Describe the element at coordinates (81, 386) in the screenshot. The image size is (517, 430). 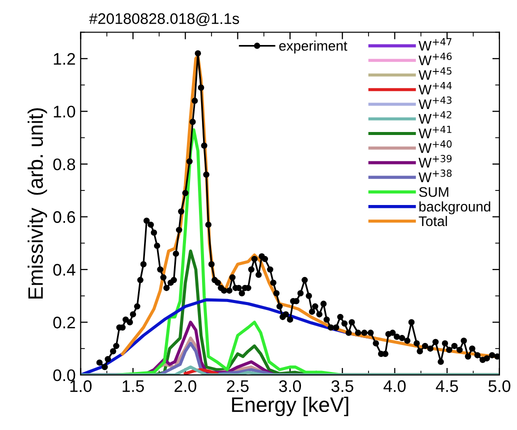
I see `x-tick-label: 1.0` at that location.